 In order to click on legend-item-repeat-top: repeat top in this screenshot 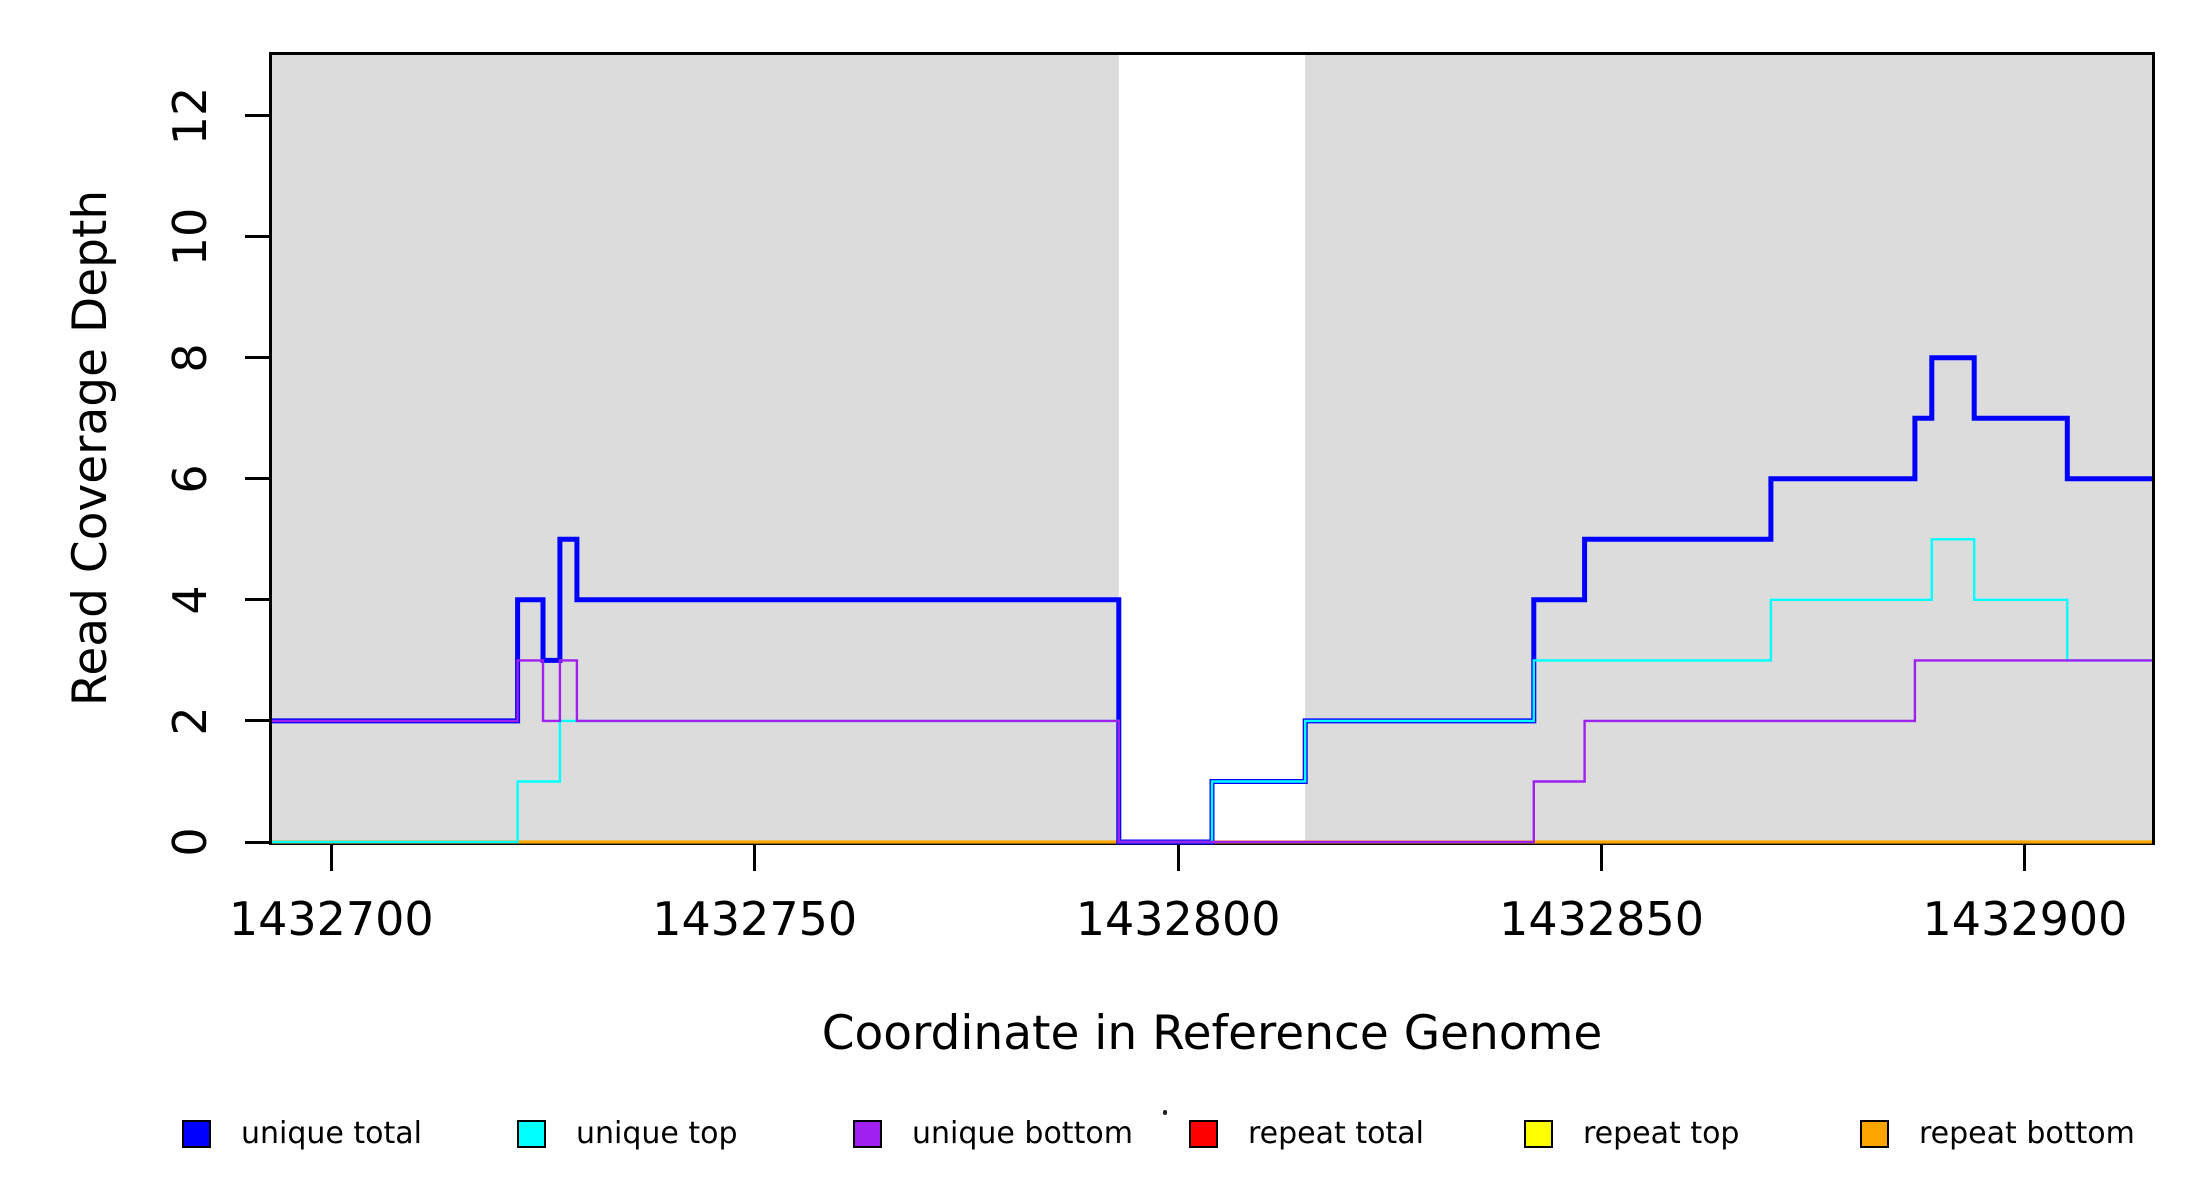, I will do `click(1631, 1134)`.